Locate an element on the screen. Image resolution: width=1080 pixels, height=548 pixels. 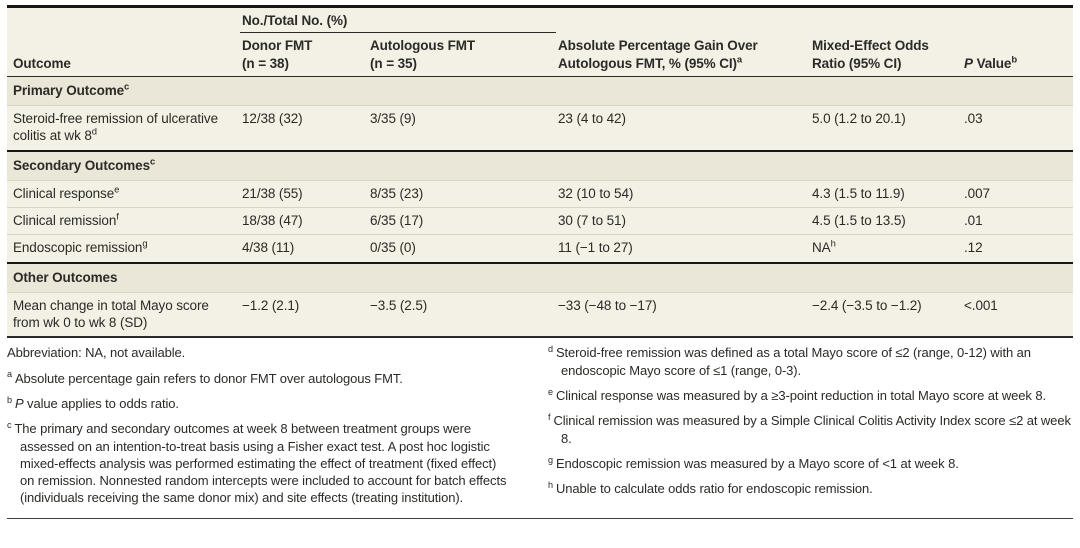
cell-odds-ratio: 4.5 (1.5 to 13.5) is located at coordinates (859, 221).